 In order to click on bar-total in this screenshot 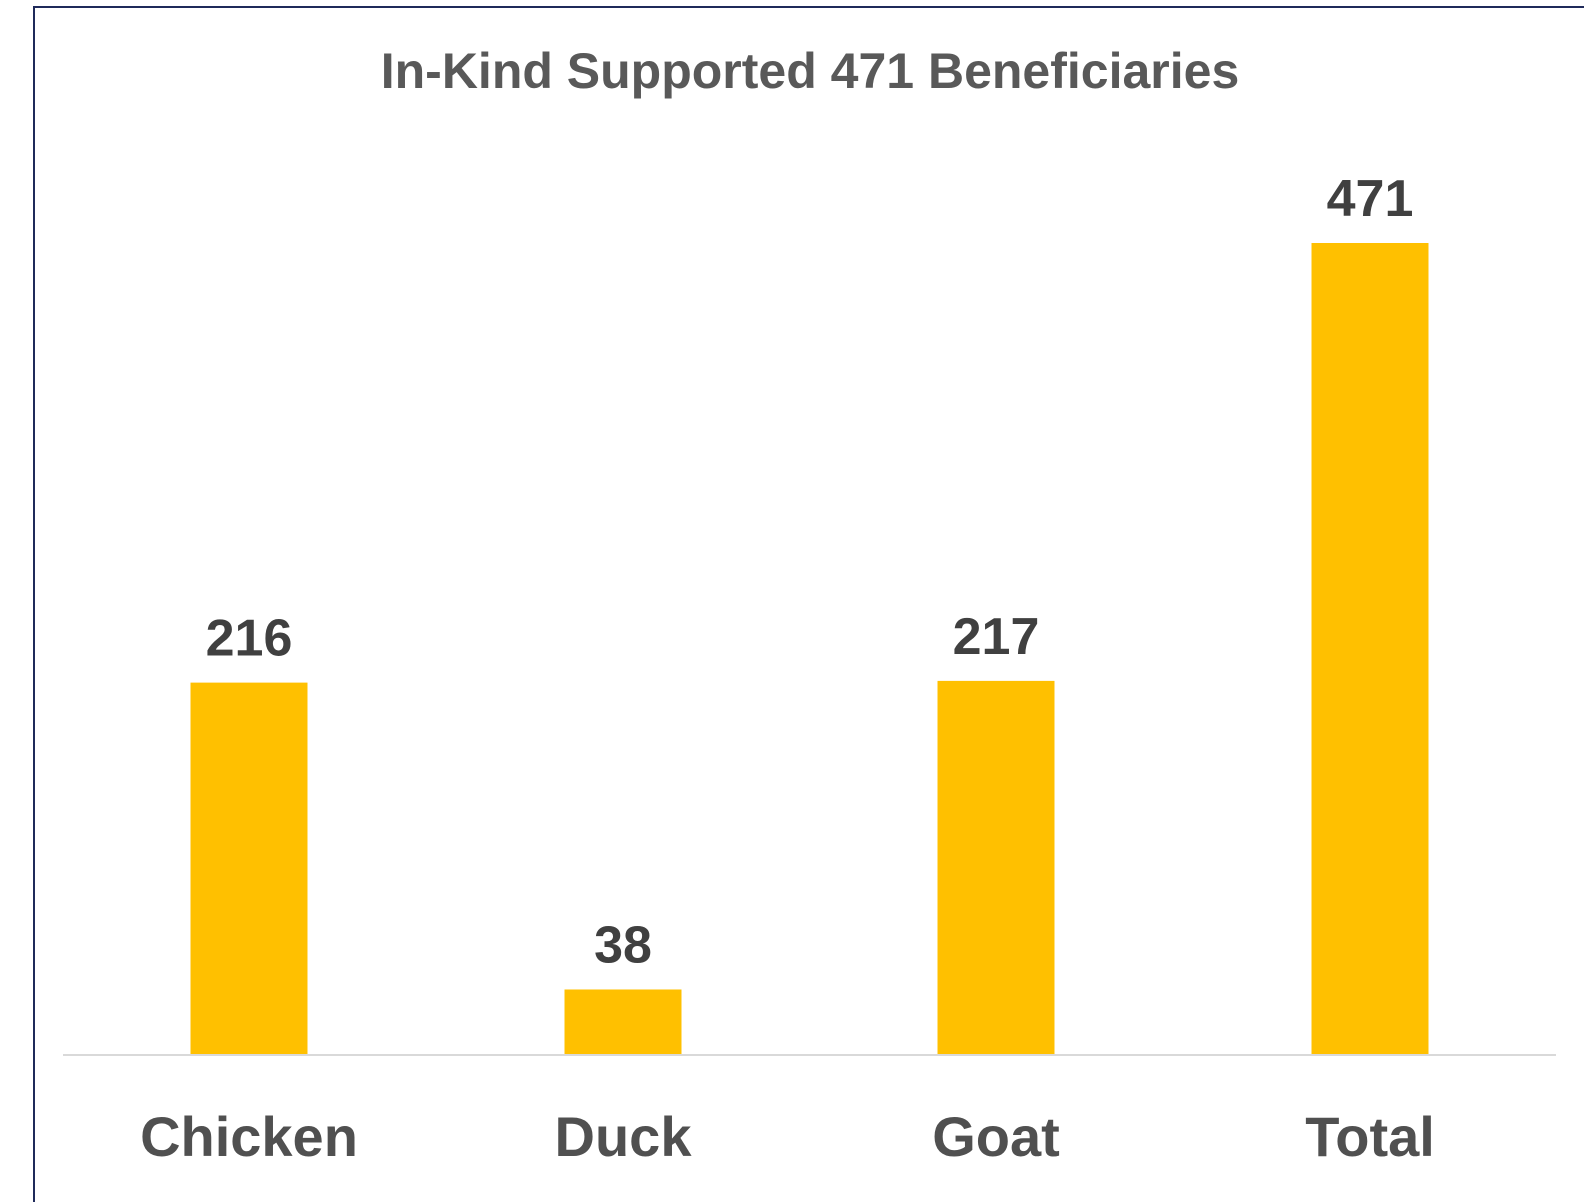, I will do `click(1370, 649)`.